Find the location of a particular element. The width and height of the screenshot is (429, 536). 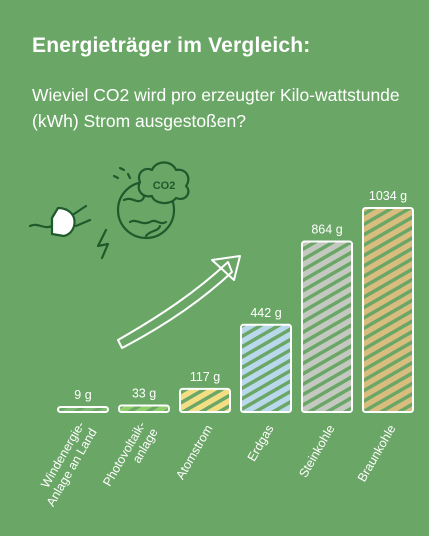

category-label-line: Braunkohle is located at coordinates (377, 453).